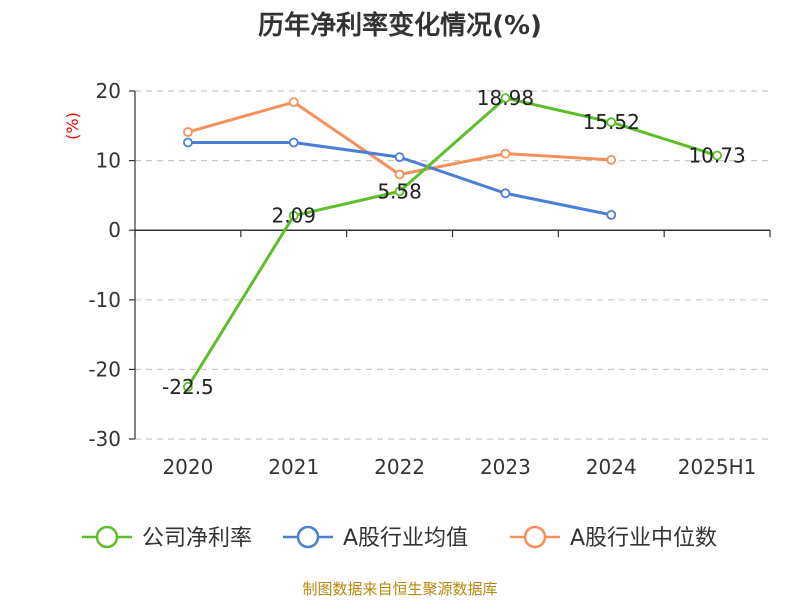 This screenshot has height=600, width=800. Describe the element at coordinates (114, 230) in the screenshot. I see `y-tick-label: 0` at that location.